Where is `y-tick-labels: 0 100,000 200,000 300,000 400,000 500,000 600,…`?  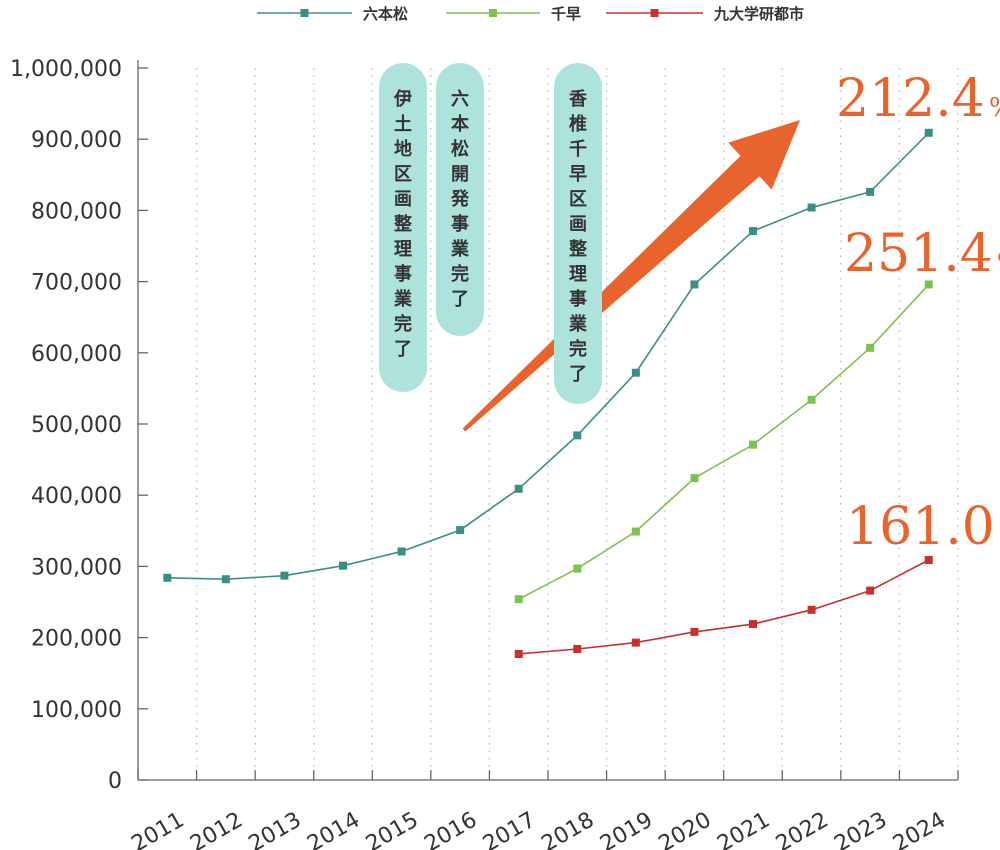 y-tick-labels: 0 100,000 200,000 300,000 400,000 500,000 600,… is located at coordinates (66, 425).